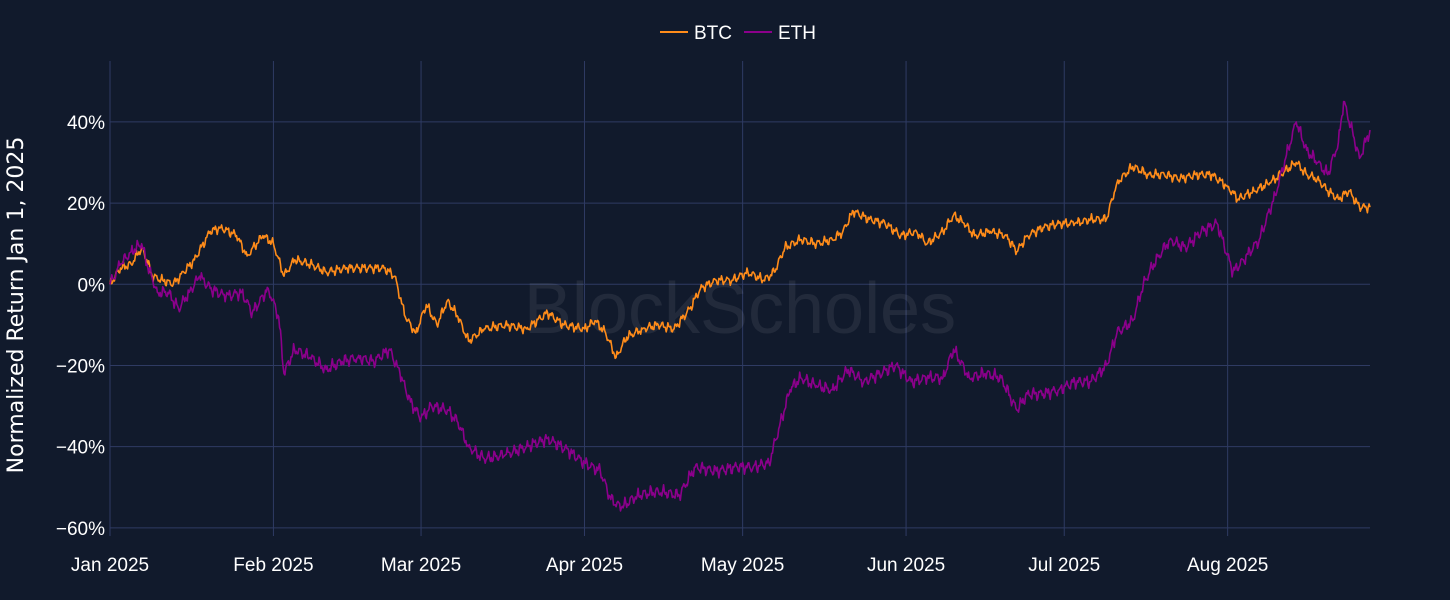  I want to click on y-tick-label: 20%, so click(86, 204).